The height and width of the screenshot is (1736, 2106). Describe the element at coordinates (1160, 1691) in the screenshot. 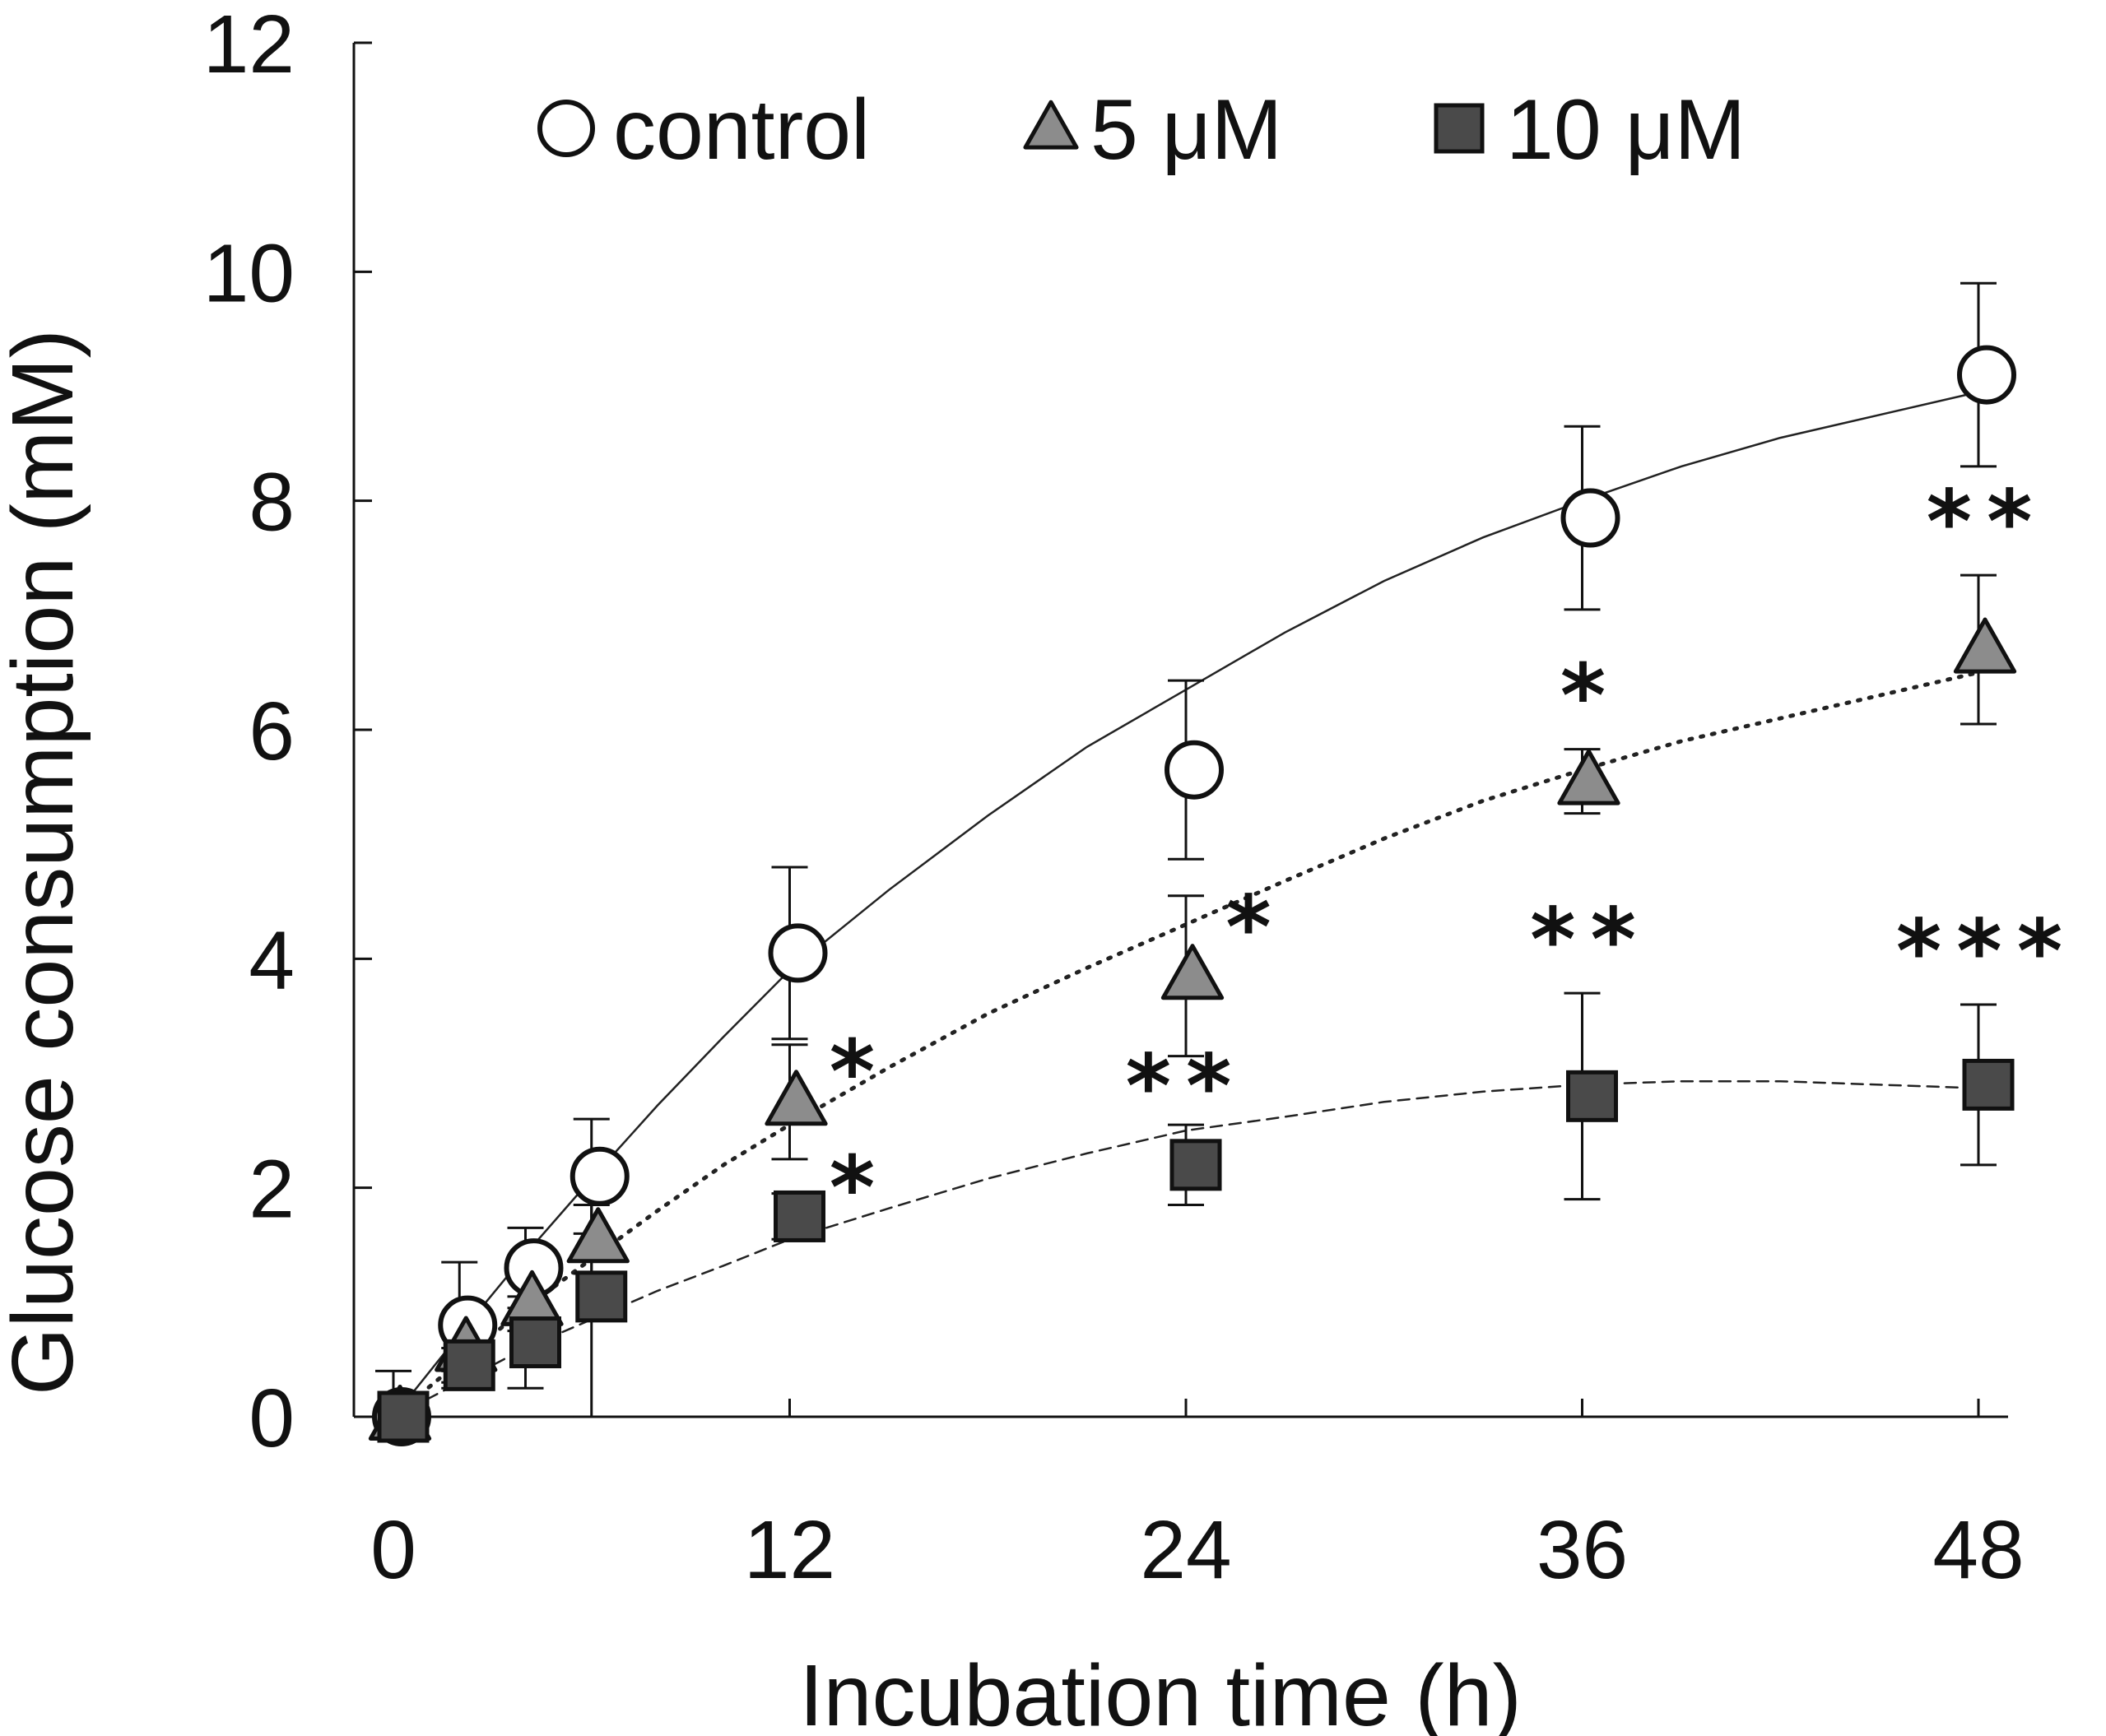

I see `x-axis-title: Incubation time (h)` at that location.